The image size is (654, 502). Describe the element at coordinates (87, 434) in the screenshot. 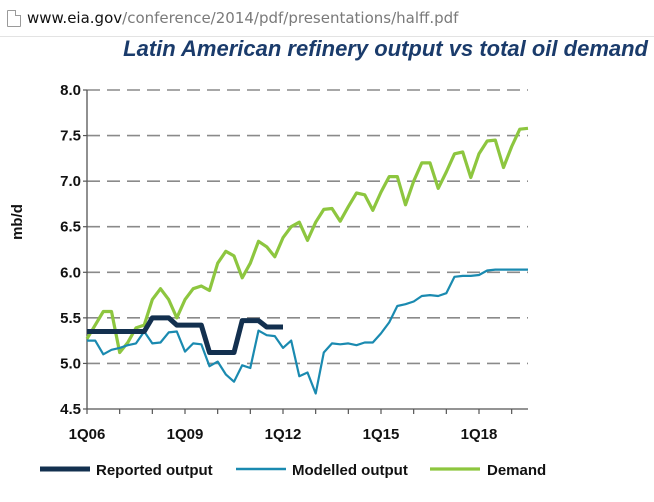

I see `x-tick-label: 1Q06` at that location.